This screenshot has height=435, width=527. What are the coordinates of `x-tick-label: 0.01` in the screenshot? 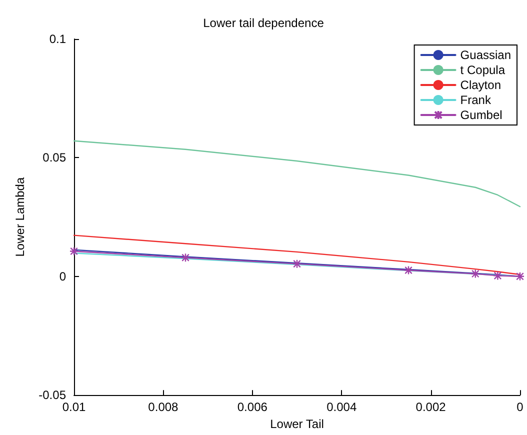 It's located at (74, 407).